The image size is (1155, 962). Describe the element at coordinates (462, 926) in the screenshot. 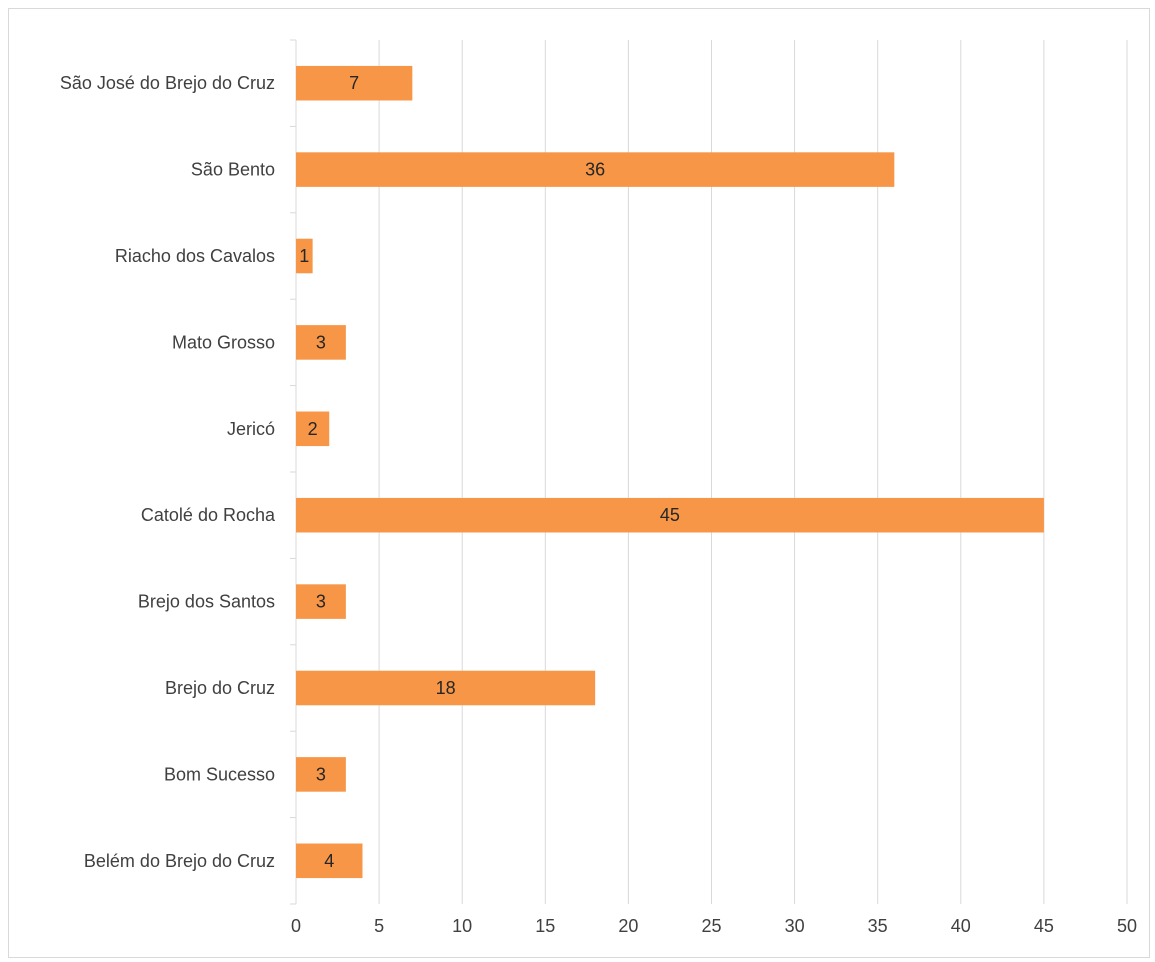

I see `x-tick-label: 10` at that location.